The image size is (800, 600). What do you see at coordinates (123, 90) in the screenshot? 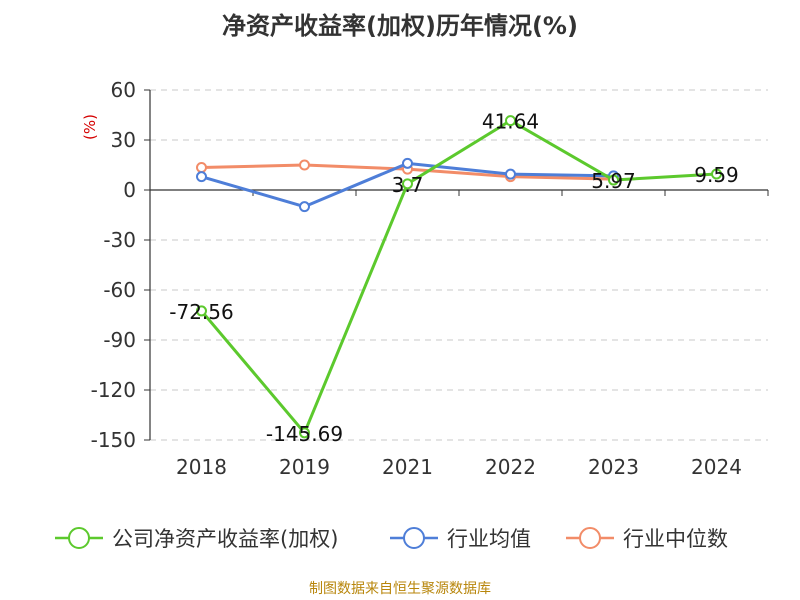
I see `y-tick-label: 60` at bounding box center [123, 90].